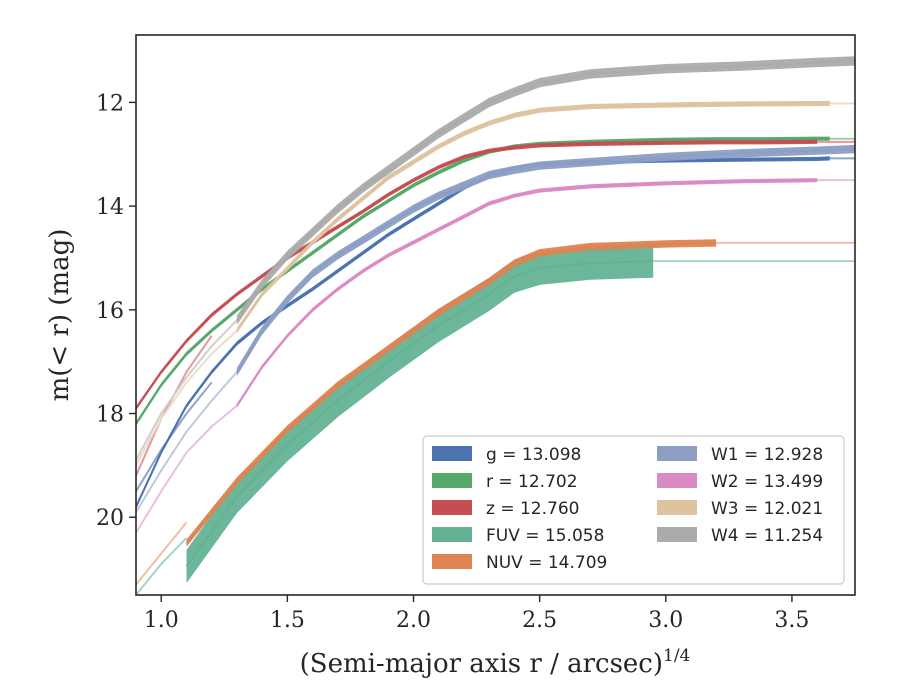 This screenshot has width=900, height=700. Describe the element at coordinates (532, 509) in the screenshot. I see `legend-label-z-12-760: z = 12.760` at that location.